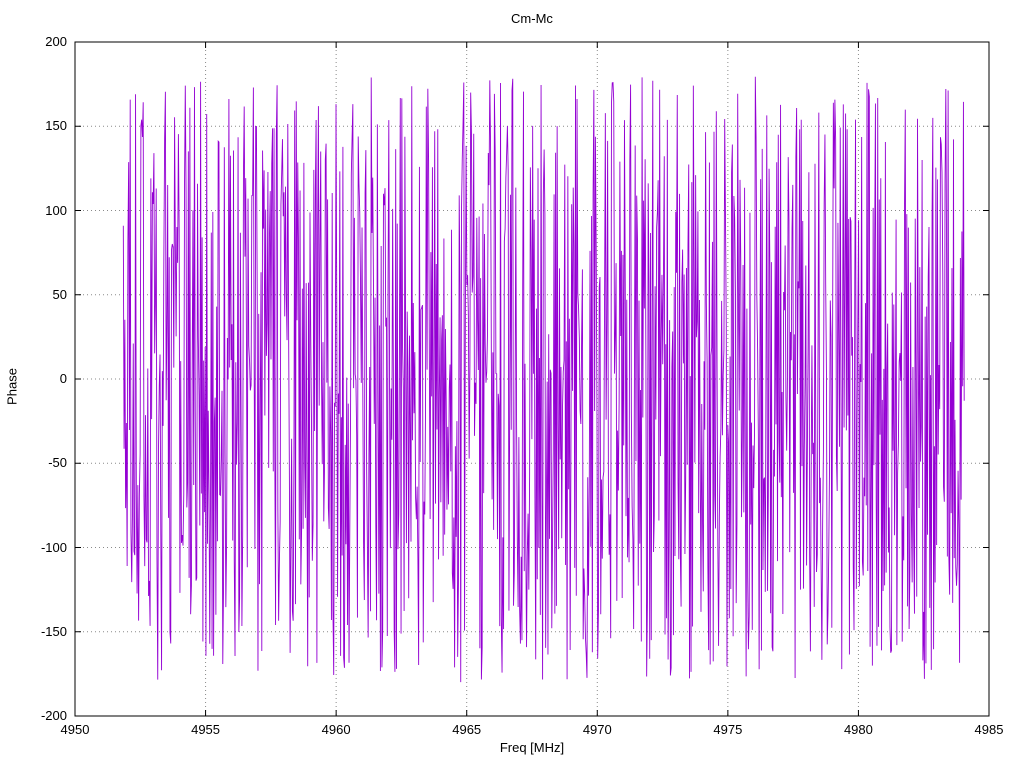 Image resolution: width=1024 pixels, height=768 pixels. I want to click on x-tick-label: 4955, so click(206, 729).